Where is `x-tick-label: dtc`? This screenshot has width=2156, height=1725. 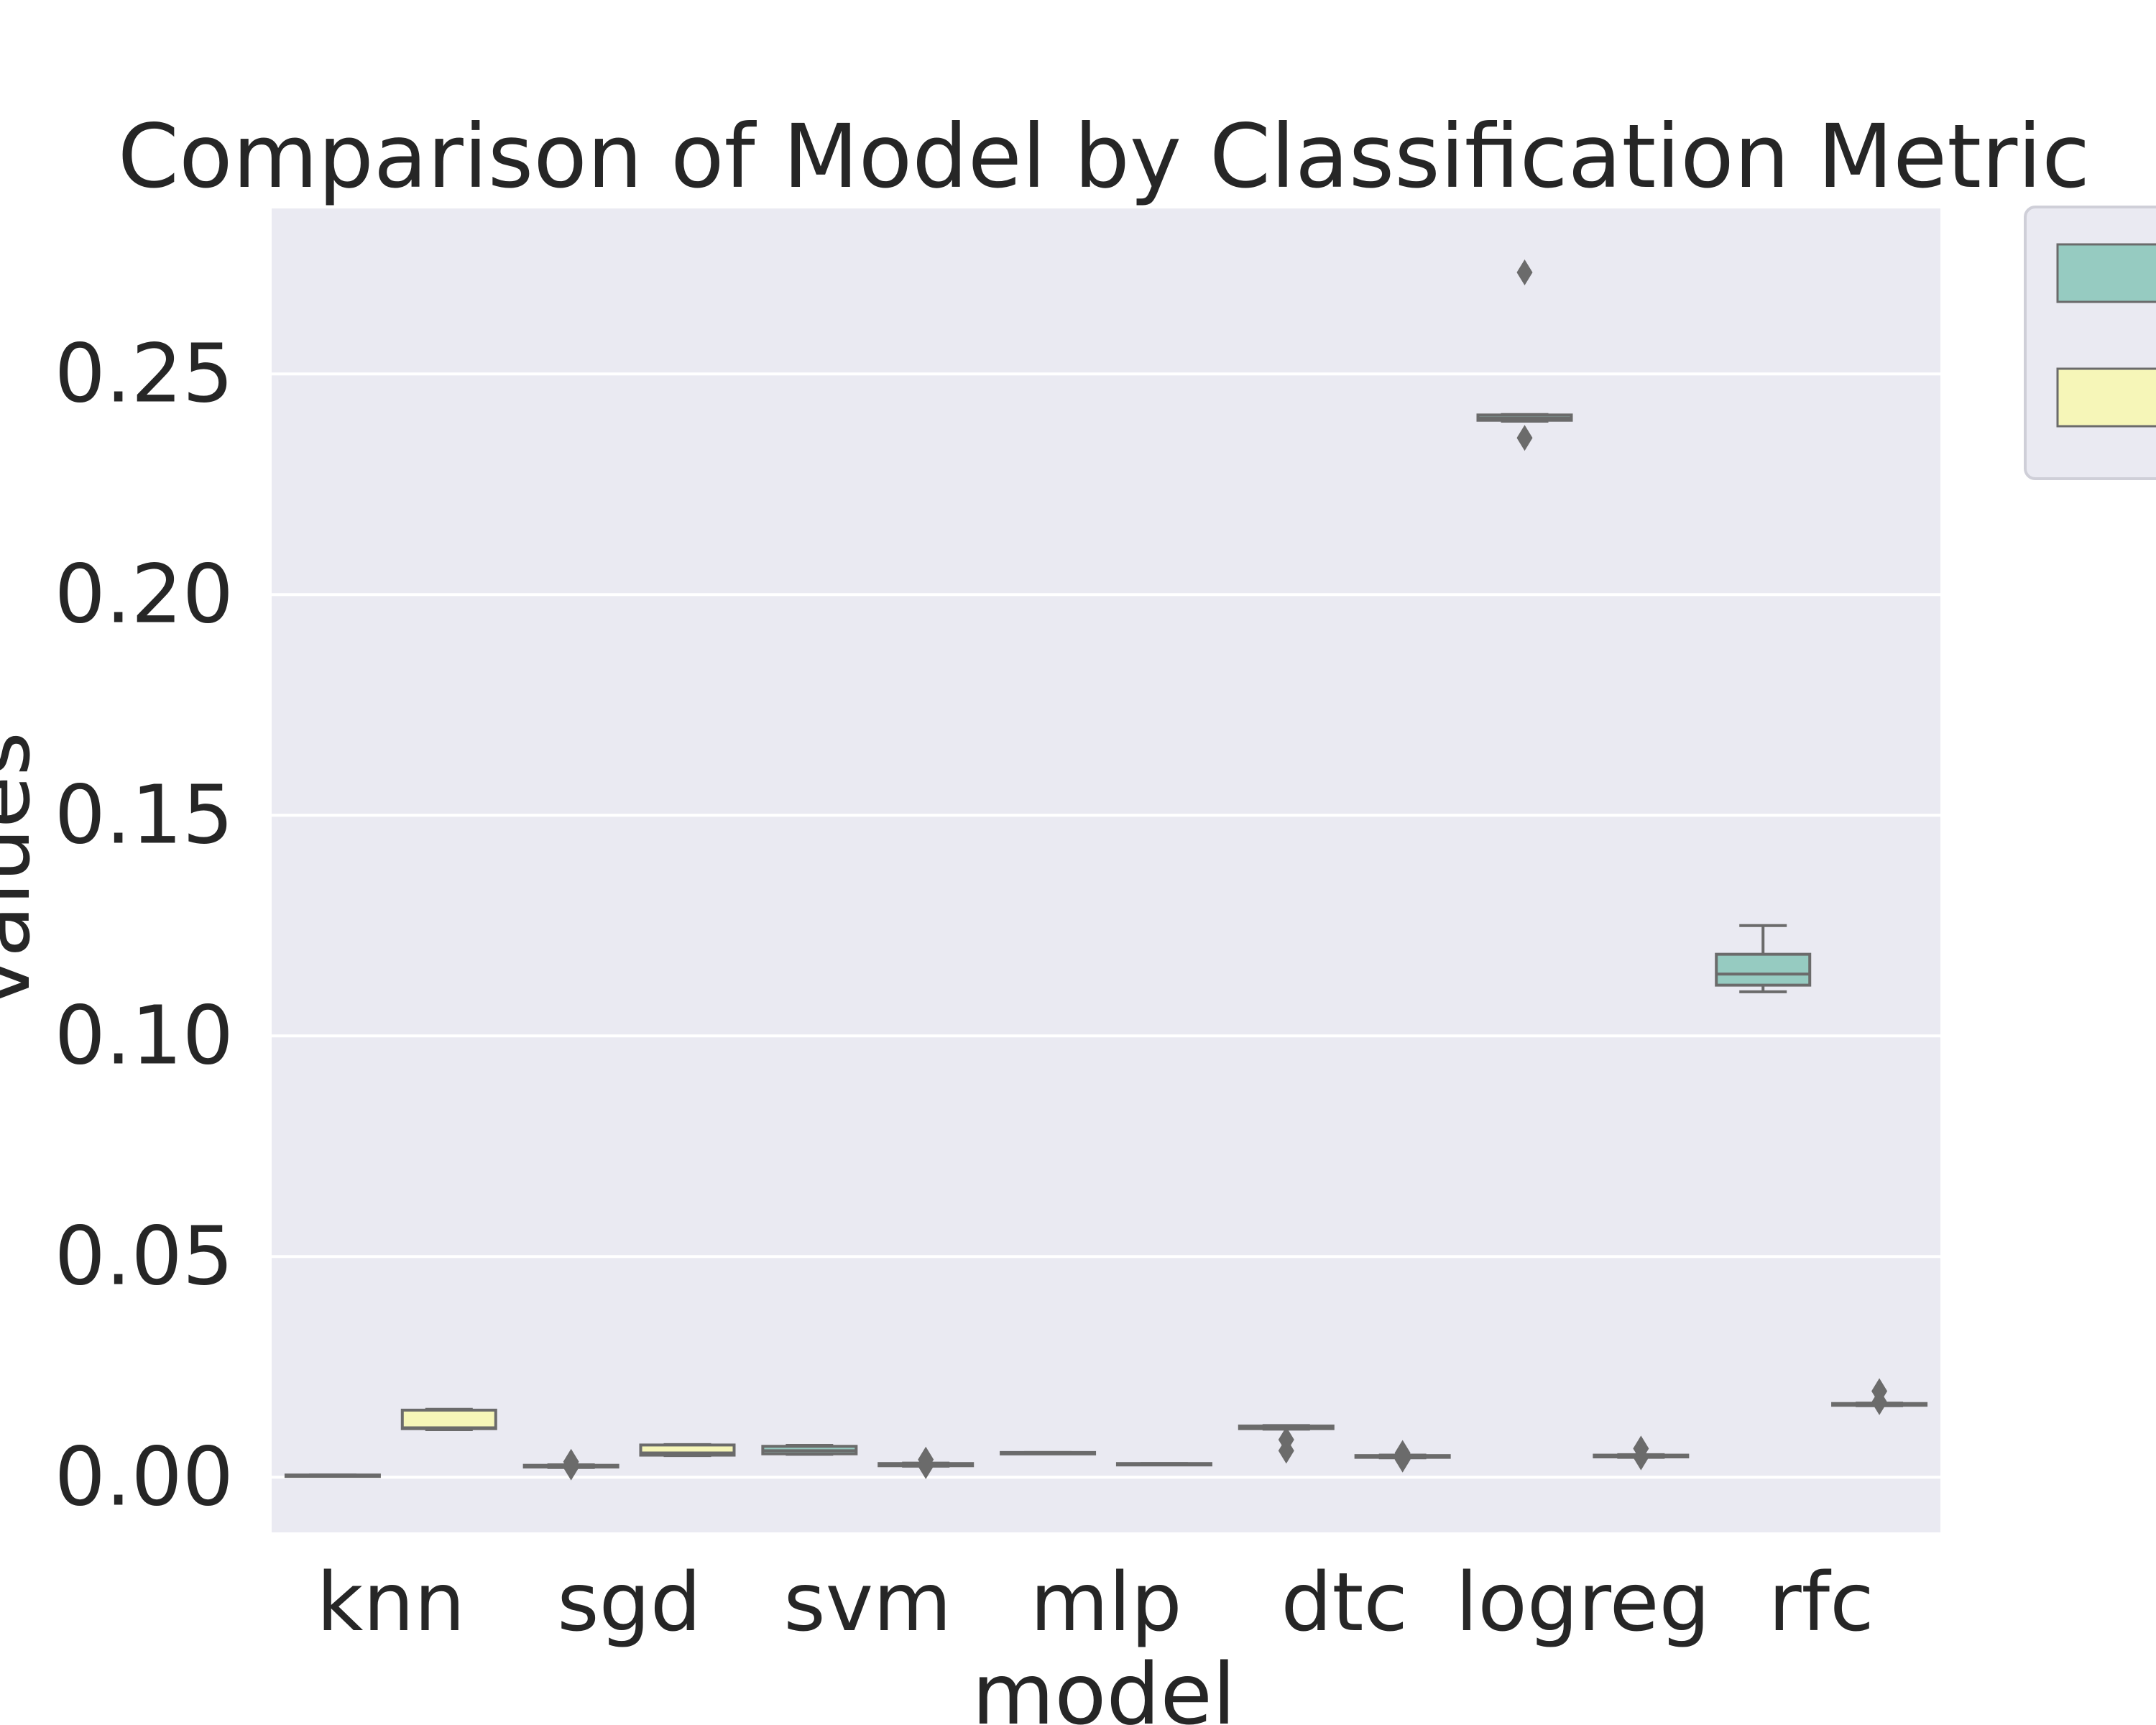 x-tick-label: dtc is located at coordinates (1344, 1603).